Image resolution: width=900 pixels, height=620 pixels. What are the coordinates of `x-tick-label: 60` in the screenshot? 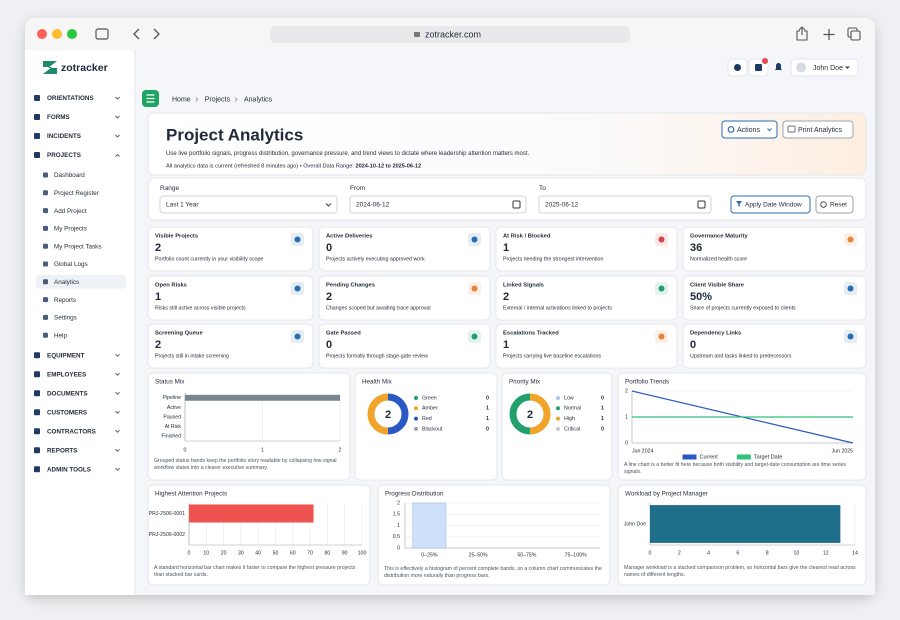 It's located at (293, 553).